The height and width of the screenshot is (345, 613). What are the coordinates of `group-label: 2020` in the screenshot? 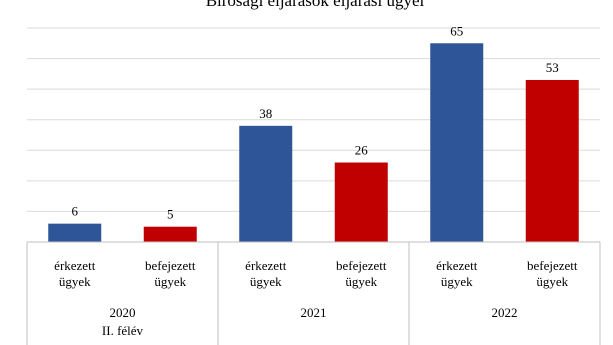 It's located at (123, 312).